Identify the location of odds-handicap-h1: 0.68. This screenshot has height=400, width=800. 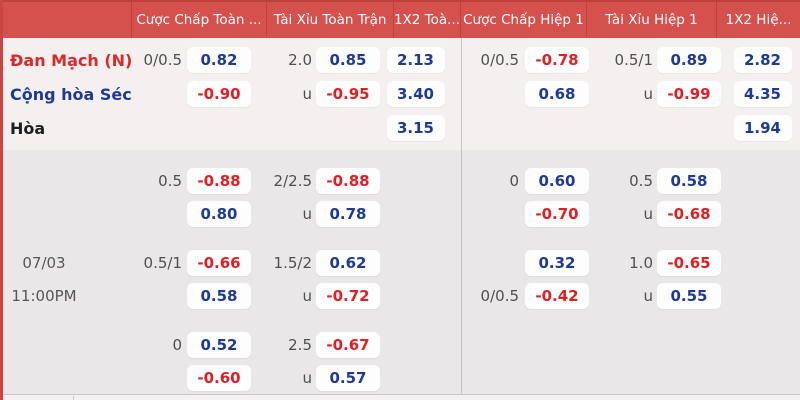
(557, 94).